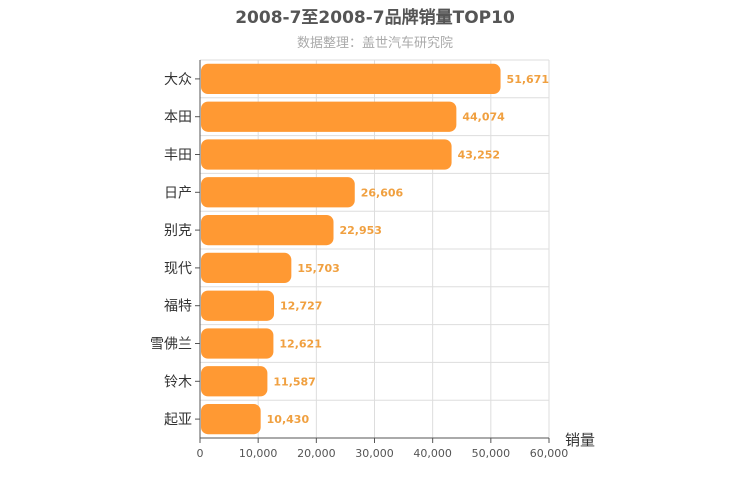  What do you see at coordinates (178, 80) in the screenshot?
I see `category-label: 大众` at bounding box center [178, 80].